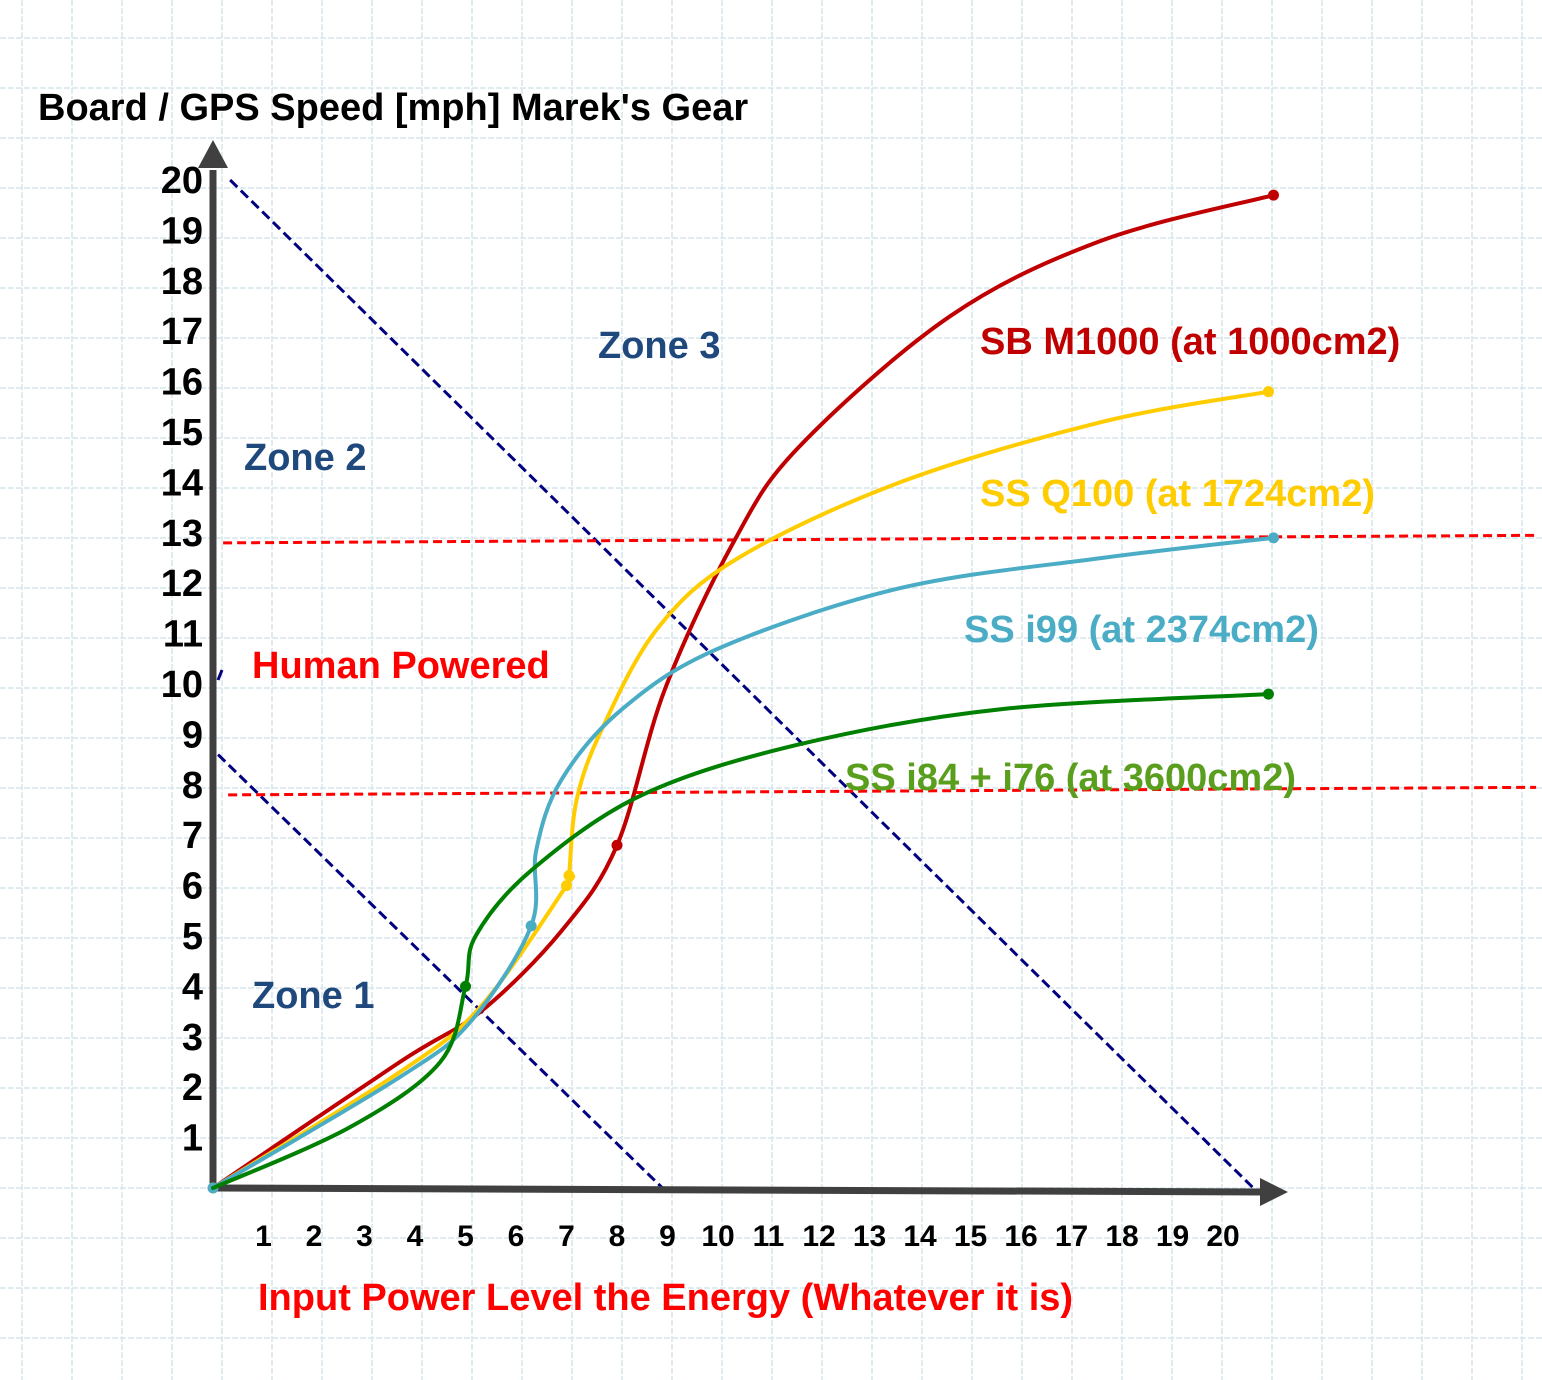 This screenshot has height=1380, width=1542. What do you see at coordinates (314, 1236) in the screenshot?
I see `x-tick-label: 2` at bounding box center [314, 1236].